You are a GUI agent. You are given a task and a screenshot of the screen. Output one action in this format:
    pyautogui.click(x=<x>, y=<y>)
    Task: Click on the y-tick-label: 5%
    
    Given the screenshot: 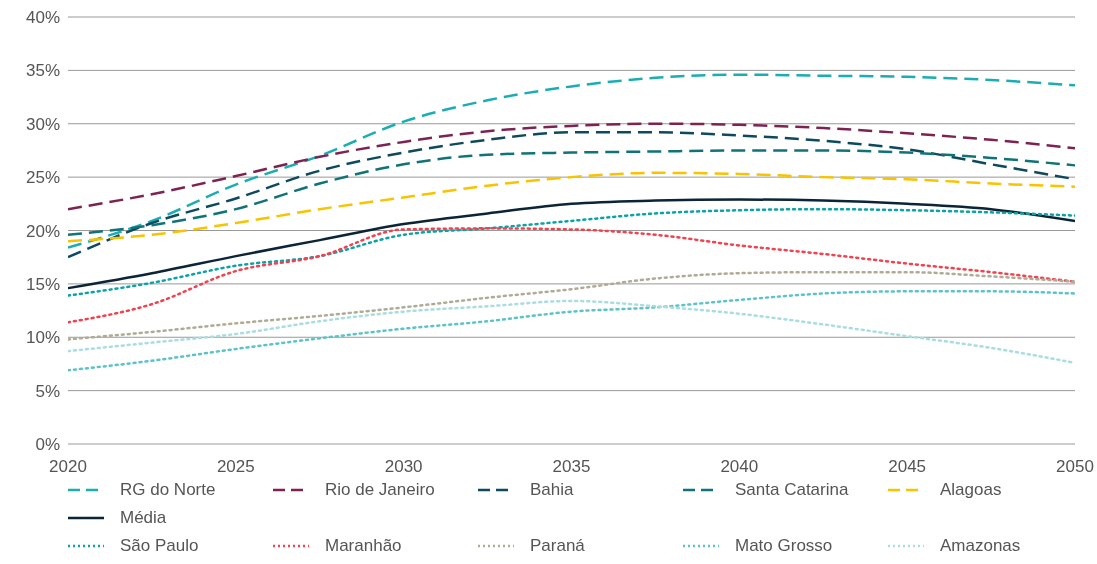 What is the action you would take?
    pyautogui.click(x=47, y=391)
    